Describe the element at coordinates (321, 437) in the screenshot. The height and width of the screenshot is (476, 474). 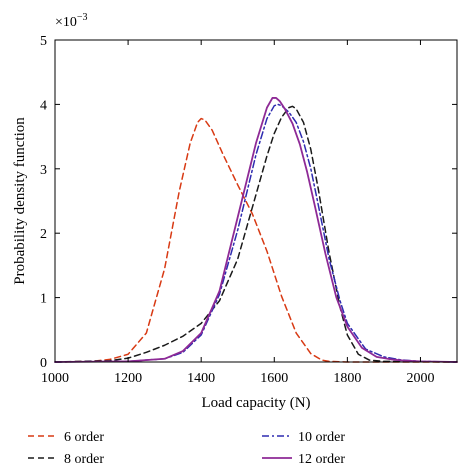
I see `legend-label: 10 order` at that location.